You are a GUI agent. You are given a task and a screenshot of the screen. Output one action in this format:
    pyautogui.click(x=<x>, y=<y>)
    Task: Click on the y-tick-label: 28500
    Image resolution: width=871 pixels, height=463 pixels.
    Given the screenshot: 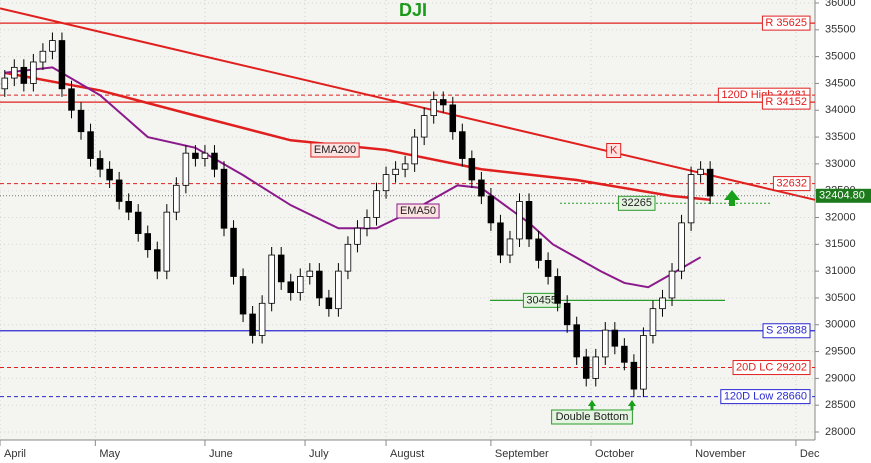 What is the action you would take?
    pyautogui.click(x=840, y=405)
    